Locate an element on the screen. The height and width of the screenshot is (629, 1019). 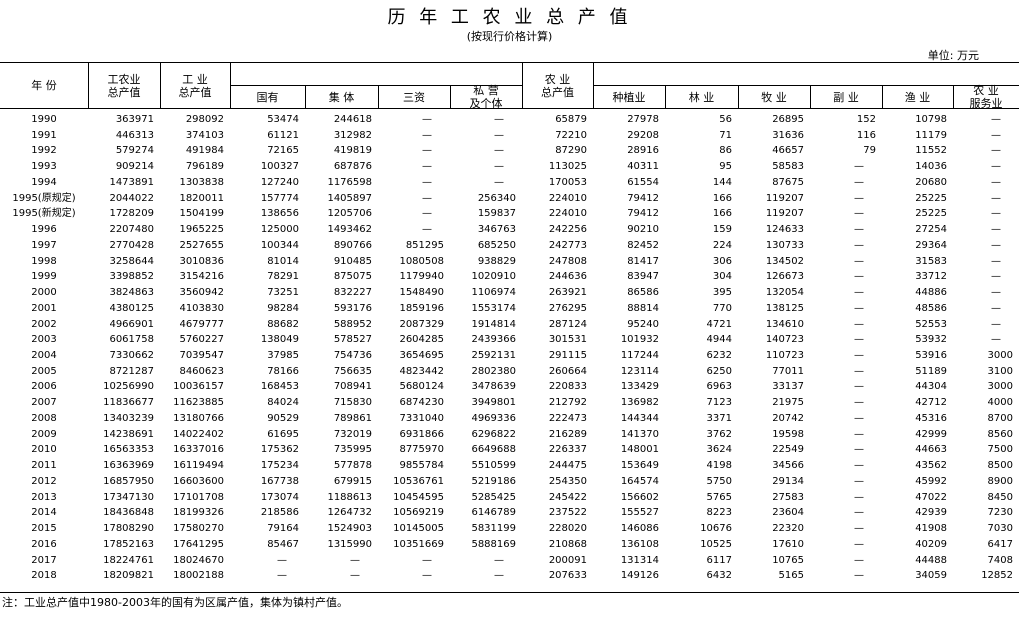
cell: 149126 is located at coordinates (639, 576).